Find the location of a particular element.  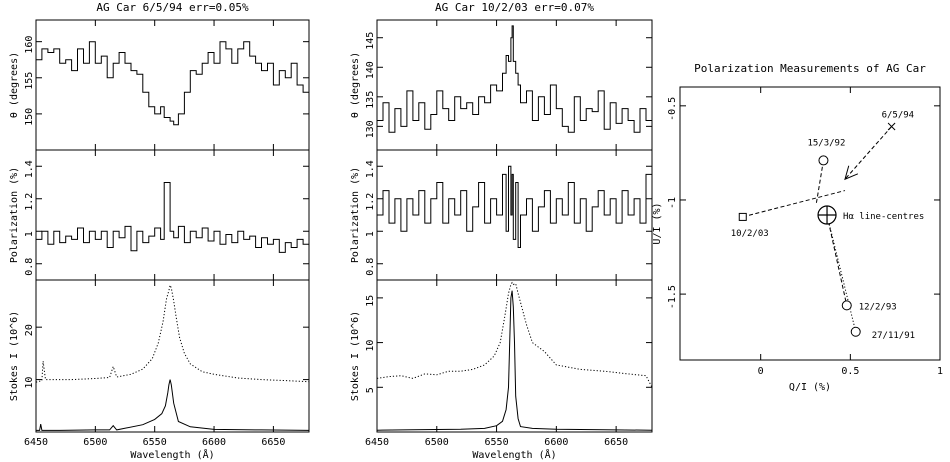

y-tick-label: 5 is located at coordinates (370, 390).